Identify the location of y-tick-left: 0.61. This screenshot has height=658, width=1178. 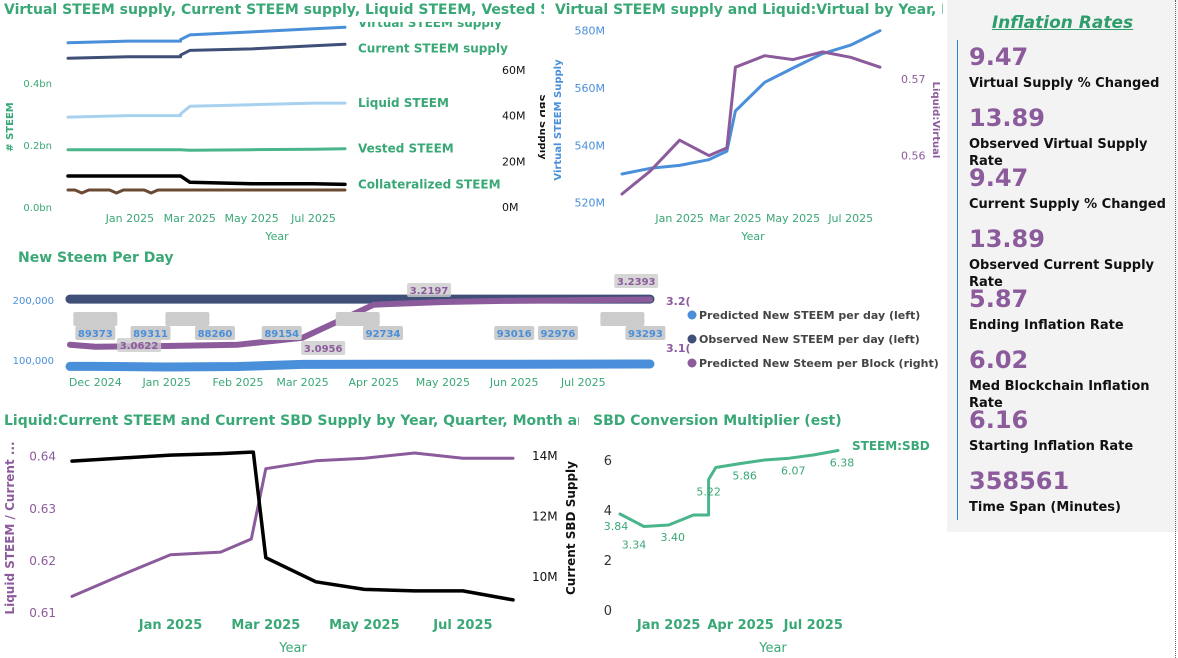
(42, 613).